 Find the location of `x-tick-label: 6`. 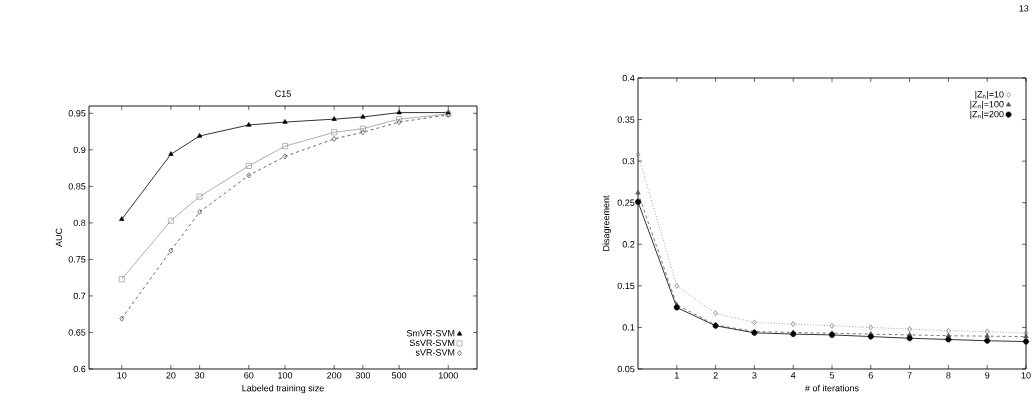

x-tick-label: 6 is located at coordinates (870, 375).